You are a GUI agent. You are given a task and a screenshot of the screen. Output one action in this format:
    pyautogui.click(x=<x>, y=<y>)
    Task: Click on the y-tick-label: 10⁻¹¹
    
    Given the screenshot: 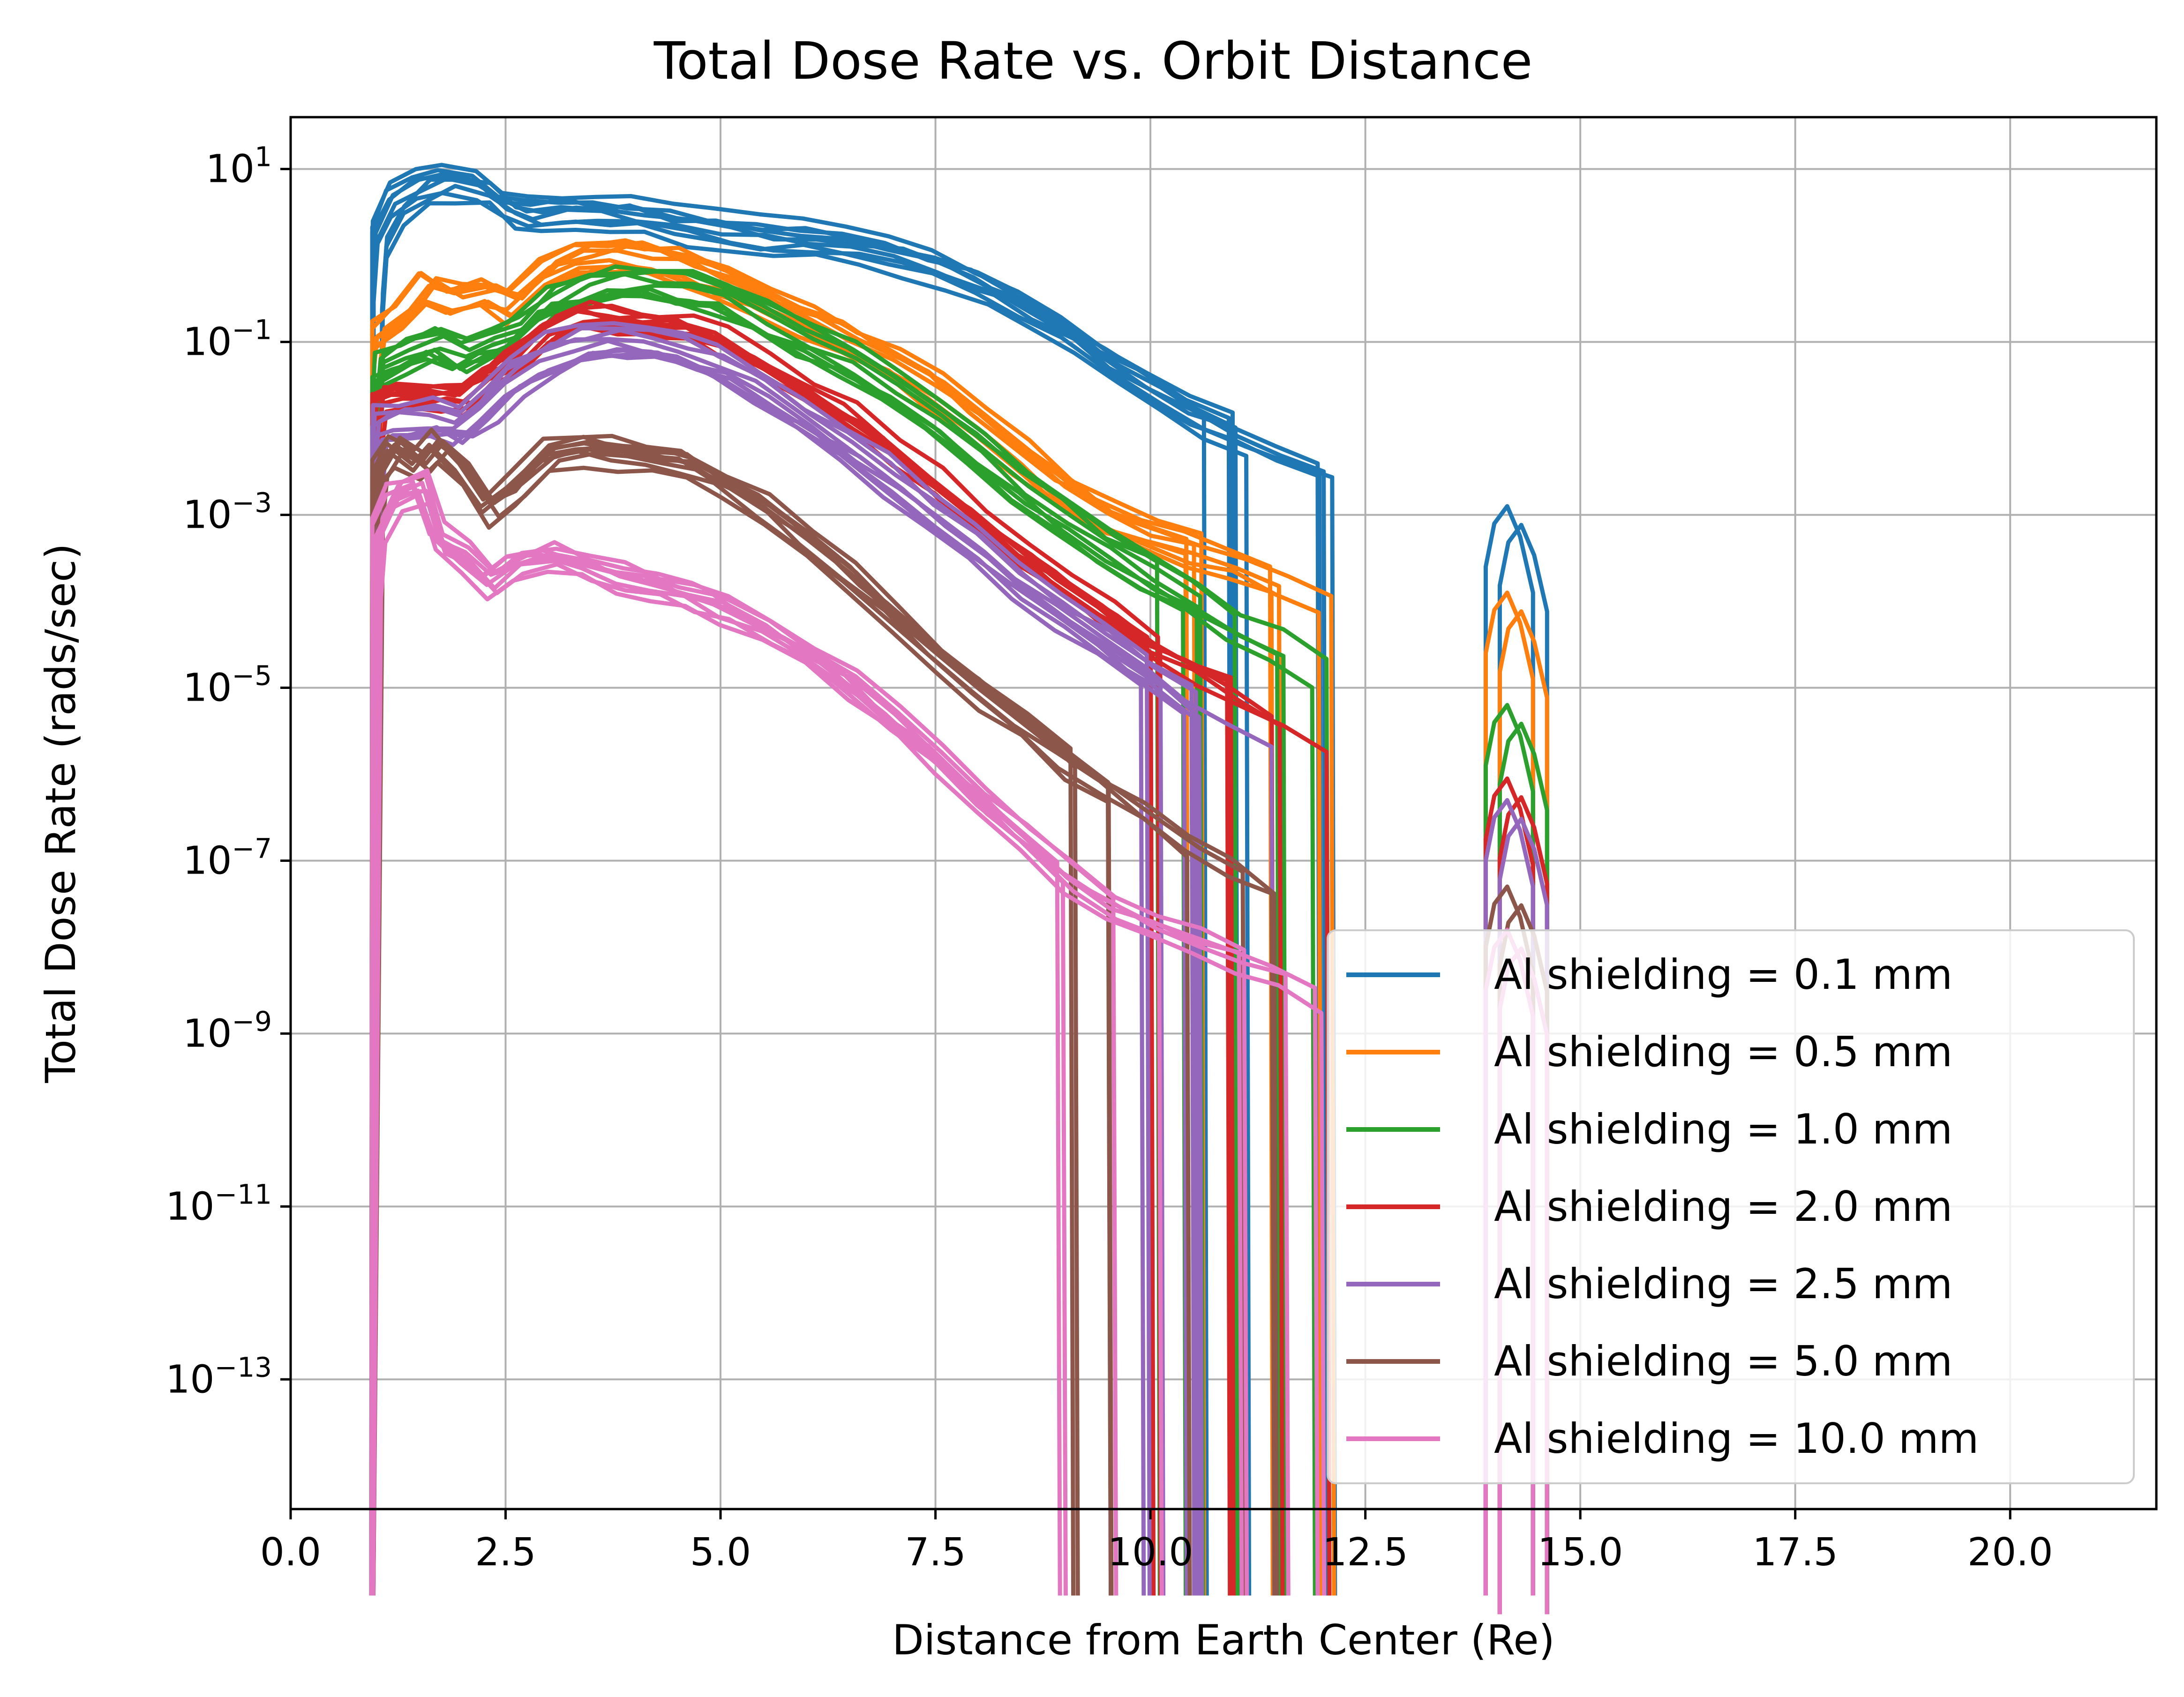 What is the action you would take?
    pyautogui.click(x=218, y=1203)
    